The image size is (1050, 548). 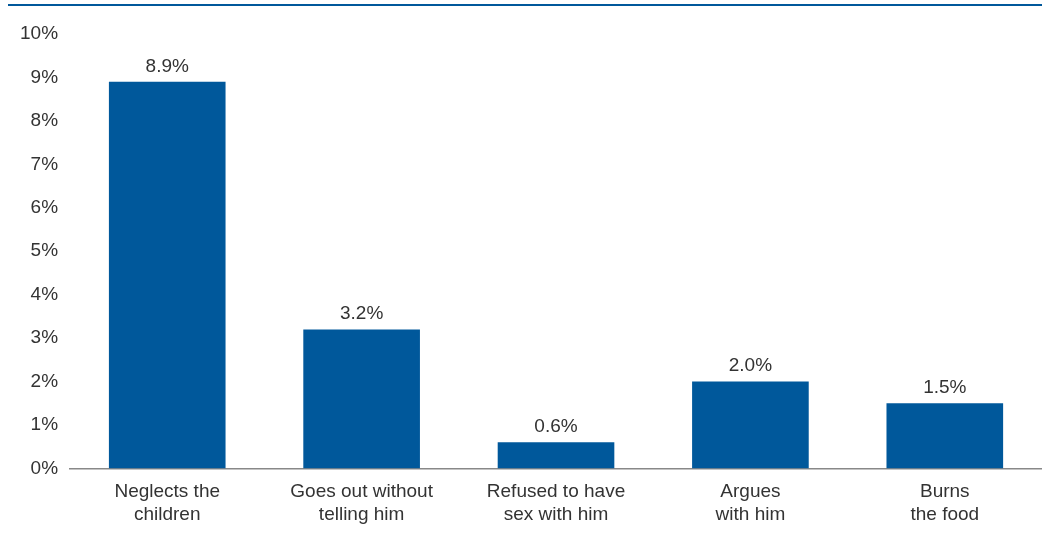 What do you see at coordinates (556, 502) in the screenshot?
I see `x-tick-label: Refused to have sex with him` at bounding box center [556, 502].